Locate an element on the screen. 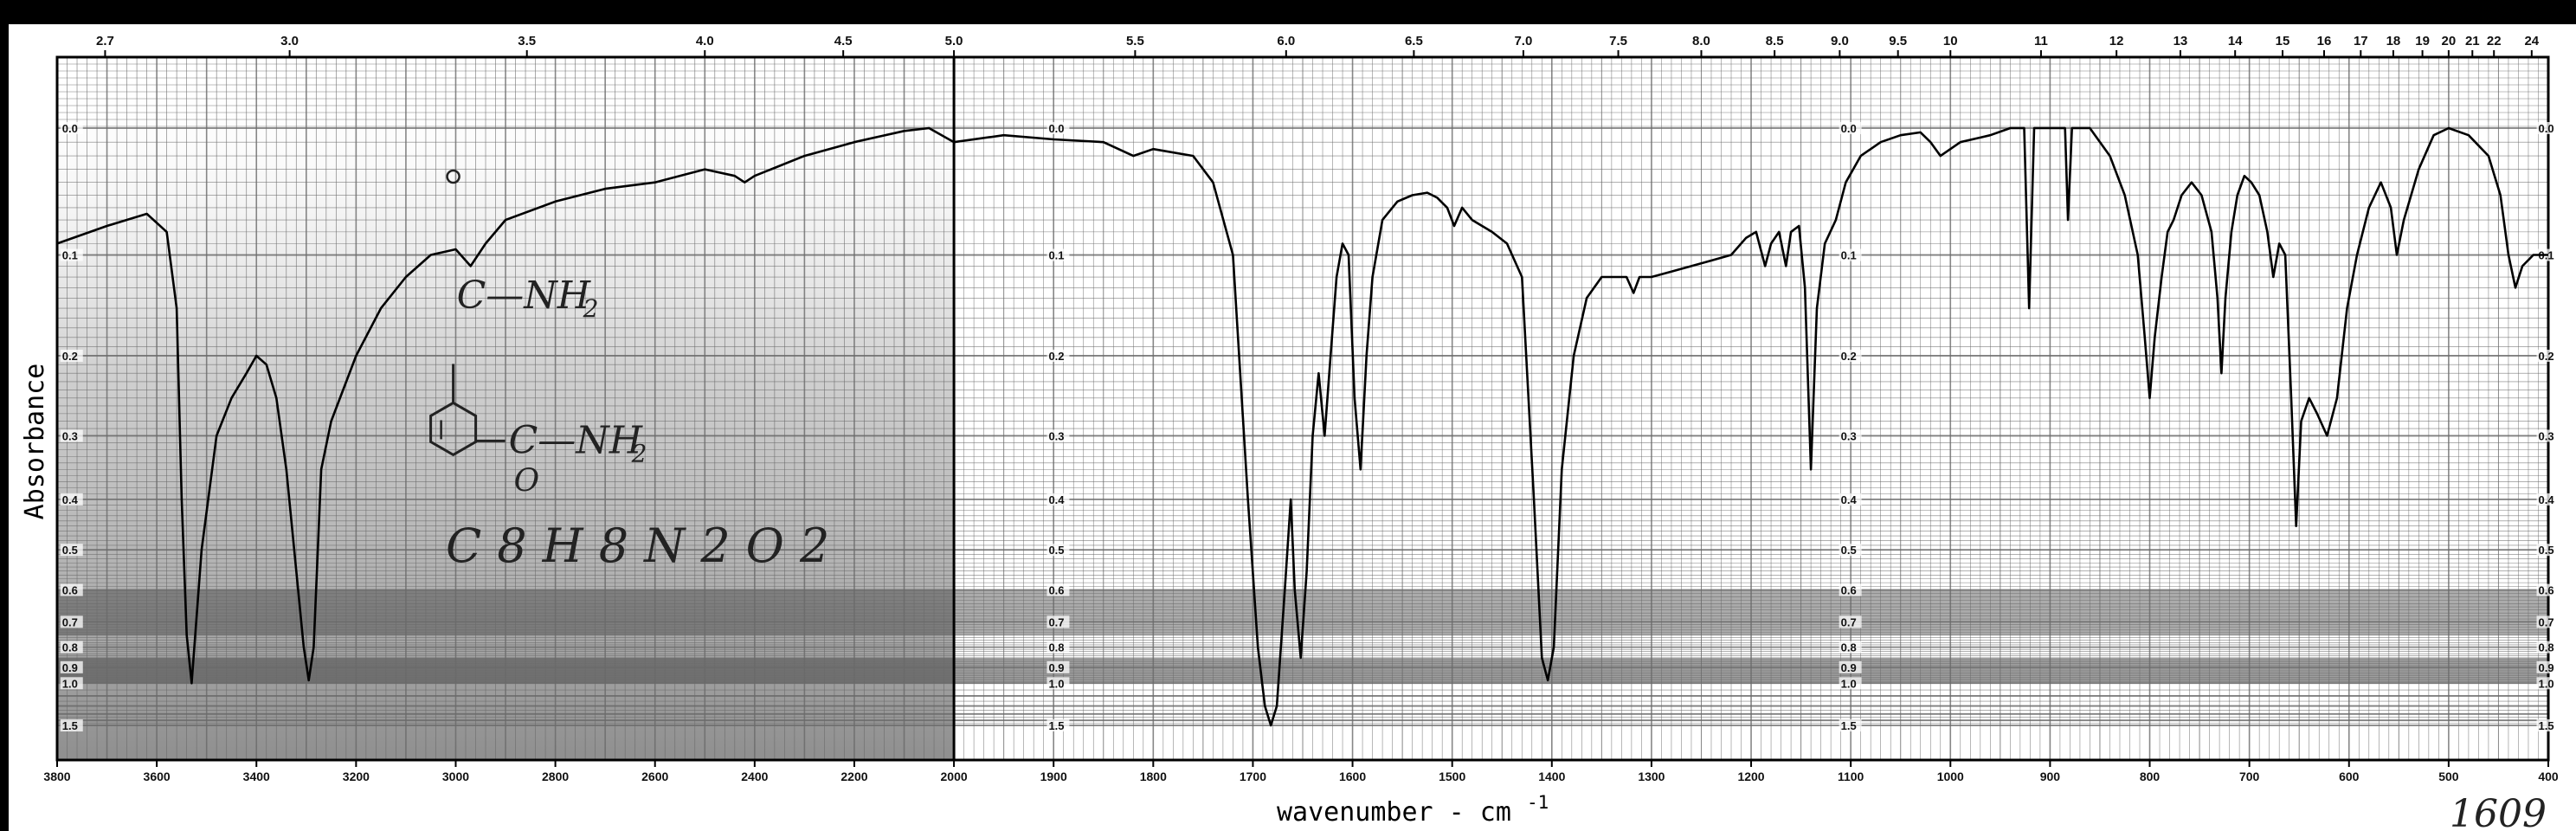 This screenshot has height=831, width=2576. molecular-formula: C8H8N2O2 is located at coordinates (645, 546).